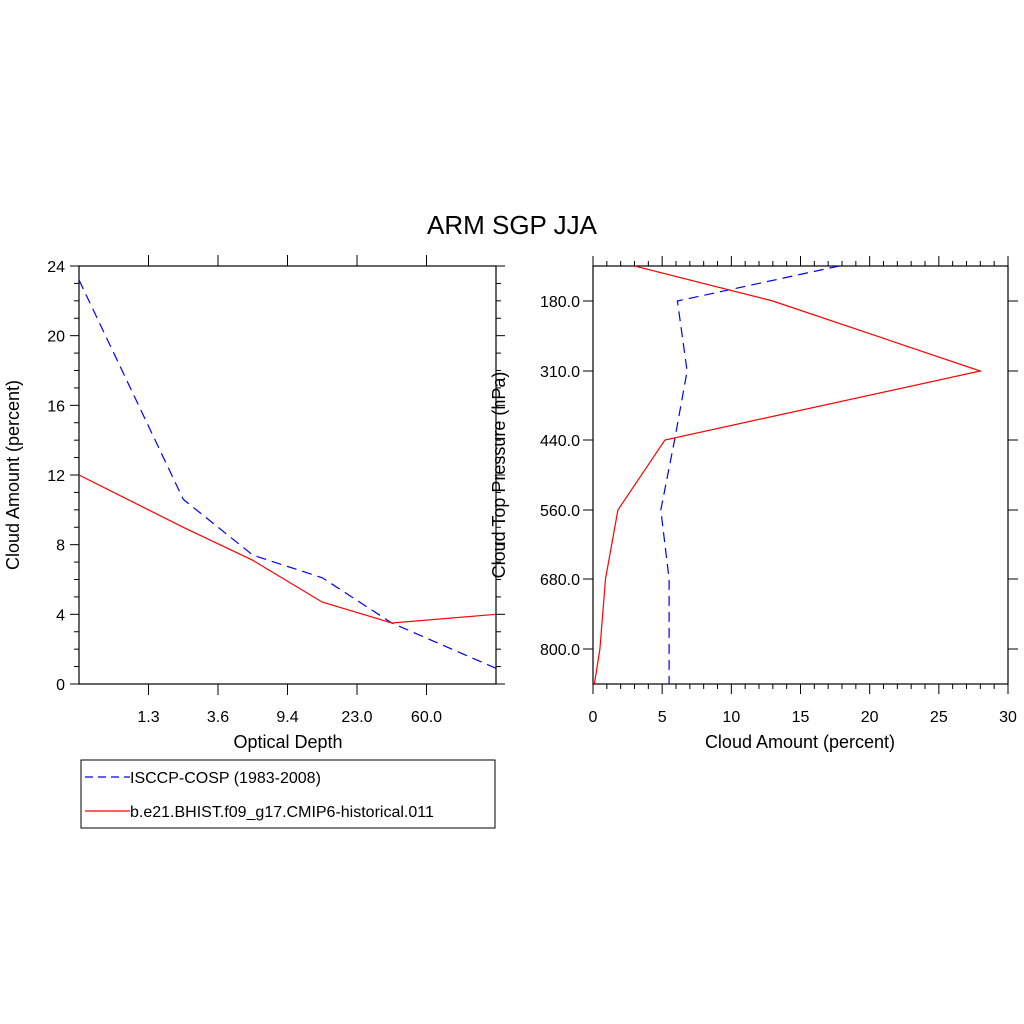  I want to click on left-xlabel: Optical Depth, so click(287, 742).